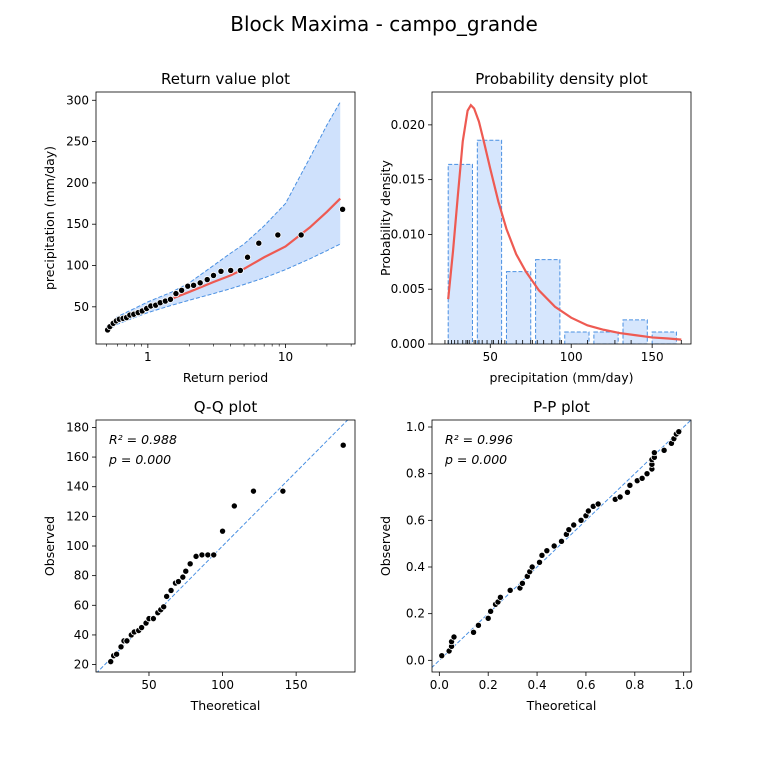 This screenshot has width=768, height=768. I want to click on y-tick-label: 80, so click(81, 576).